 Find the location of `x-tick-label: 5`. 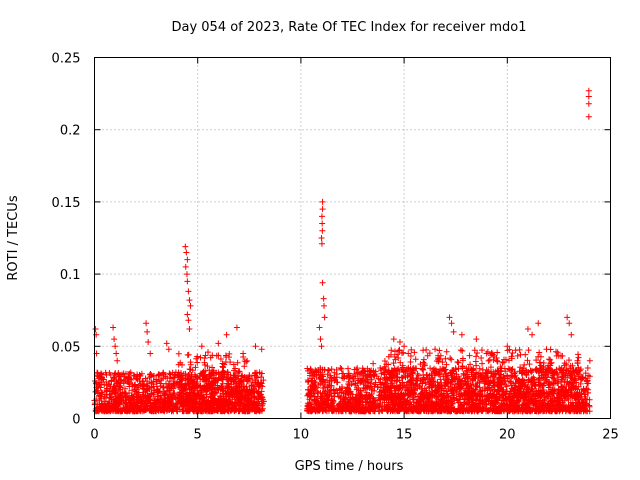

x-tick-label: 5 is located at coordinates (198, 435).